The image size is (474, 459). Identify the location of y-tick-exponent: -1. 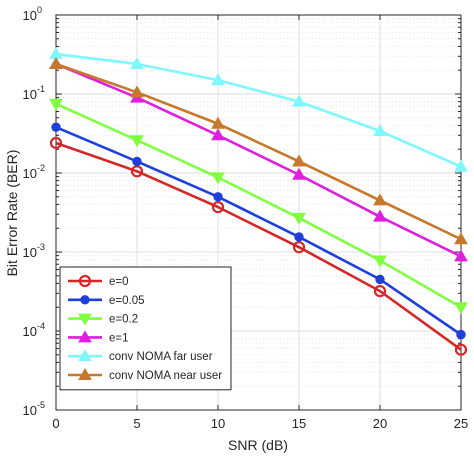
(41, 89).